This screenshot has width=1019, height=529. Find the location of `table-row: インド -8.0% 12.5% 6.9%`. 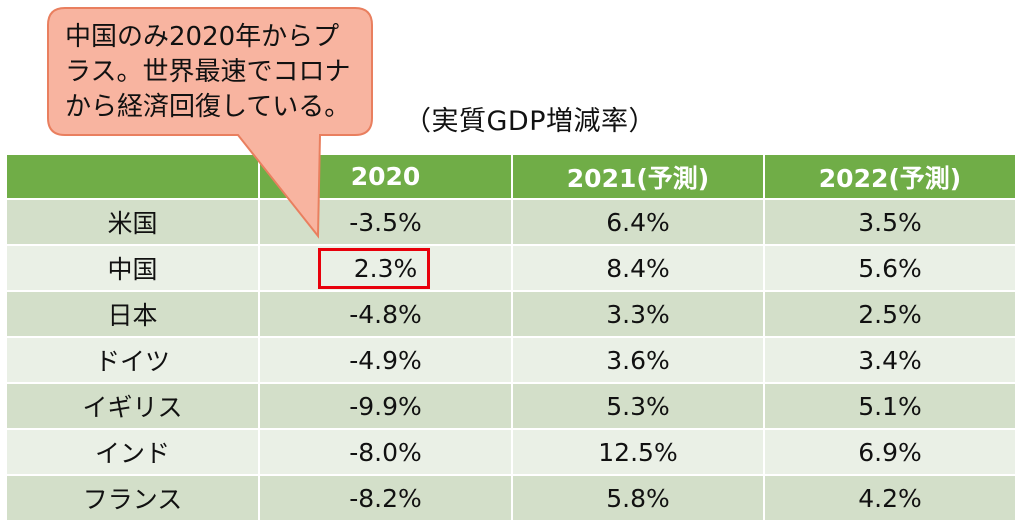

table-row: インド -8.0% 12.5% 6.9% is located at coordinates (511, 452).